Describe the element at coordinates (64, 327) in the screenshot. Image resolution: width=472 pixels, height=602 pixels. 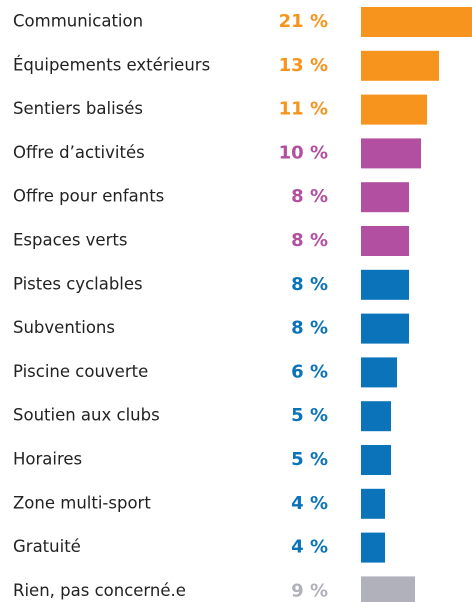
I see `category-label: Subventions` at that location.